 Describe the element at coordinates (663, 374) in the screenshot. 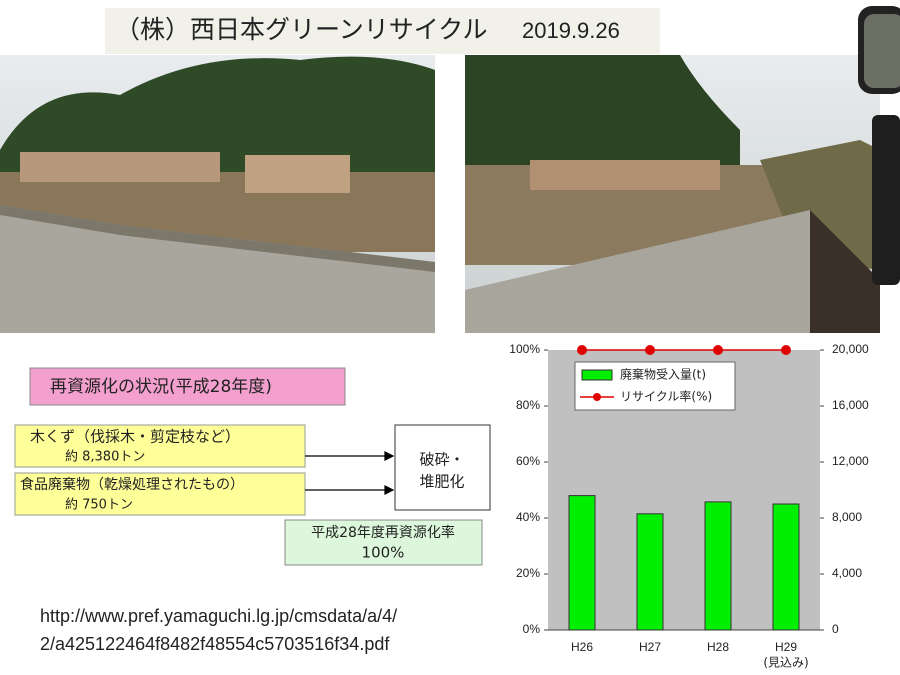

I see `legend-label: 廃棄物受入量(t)` at that location.